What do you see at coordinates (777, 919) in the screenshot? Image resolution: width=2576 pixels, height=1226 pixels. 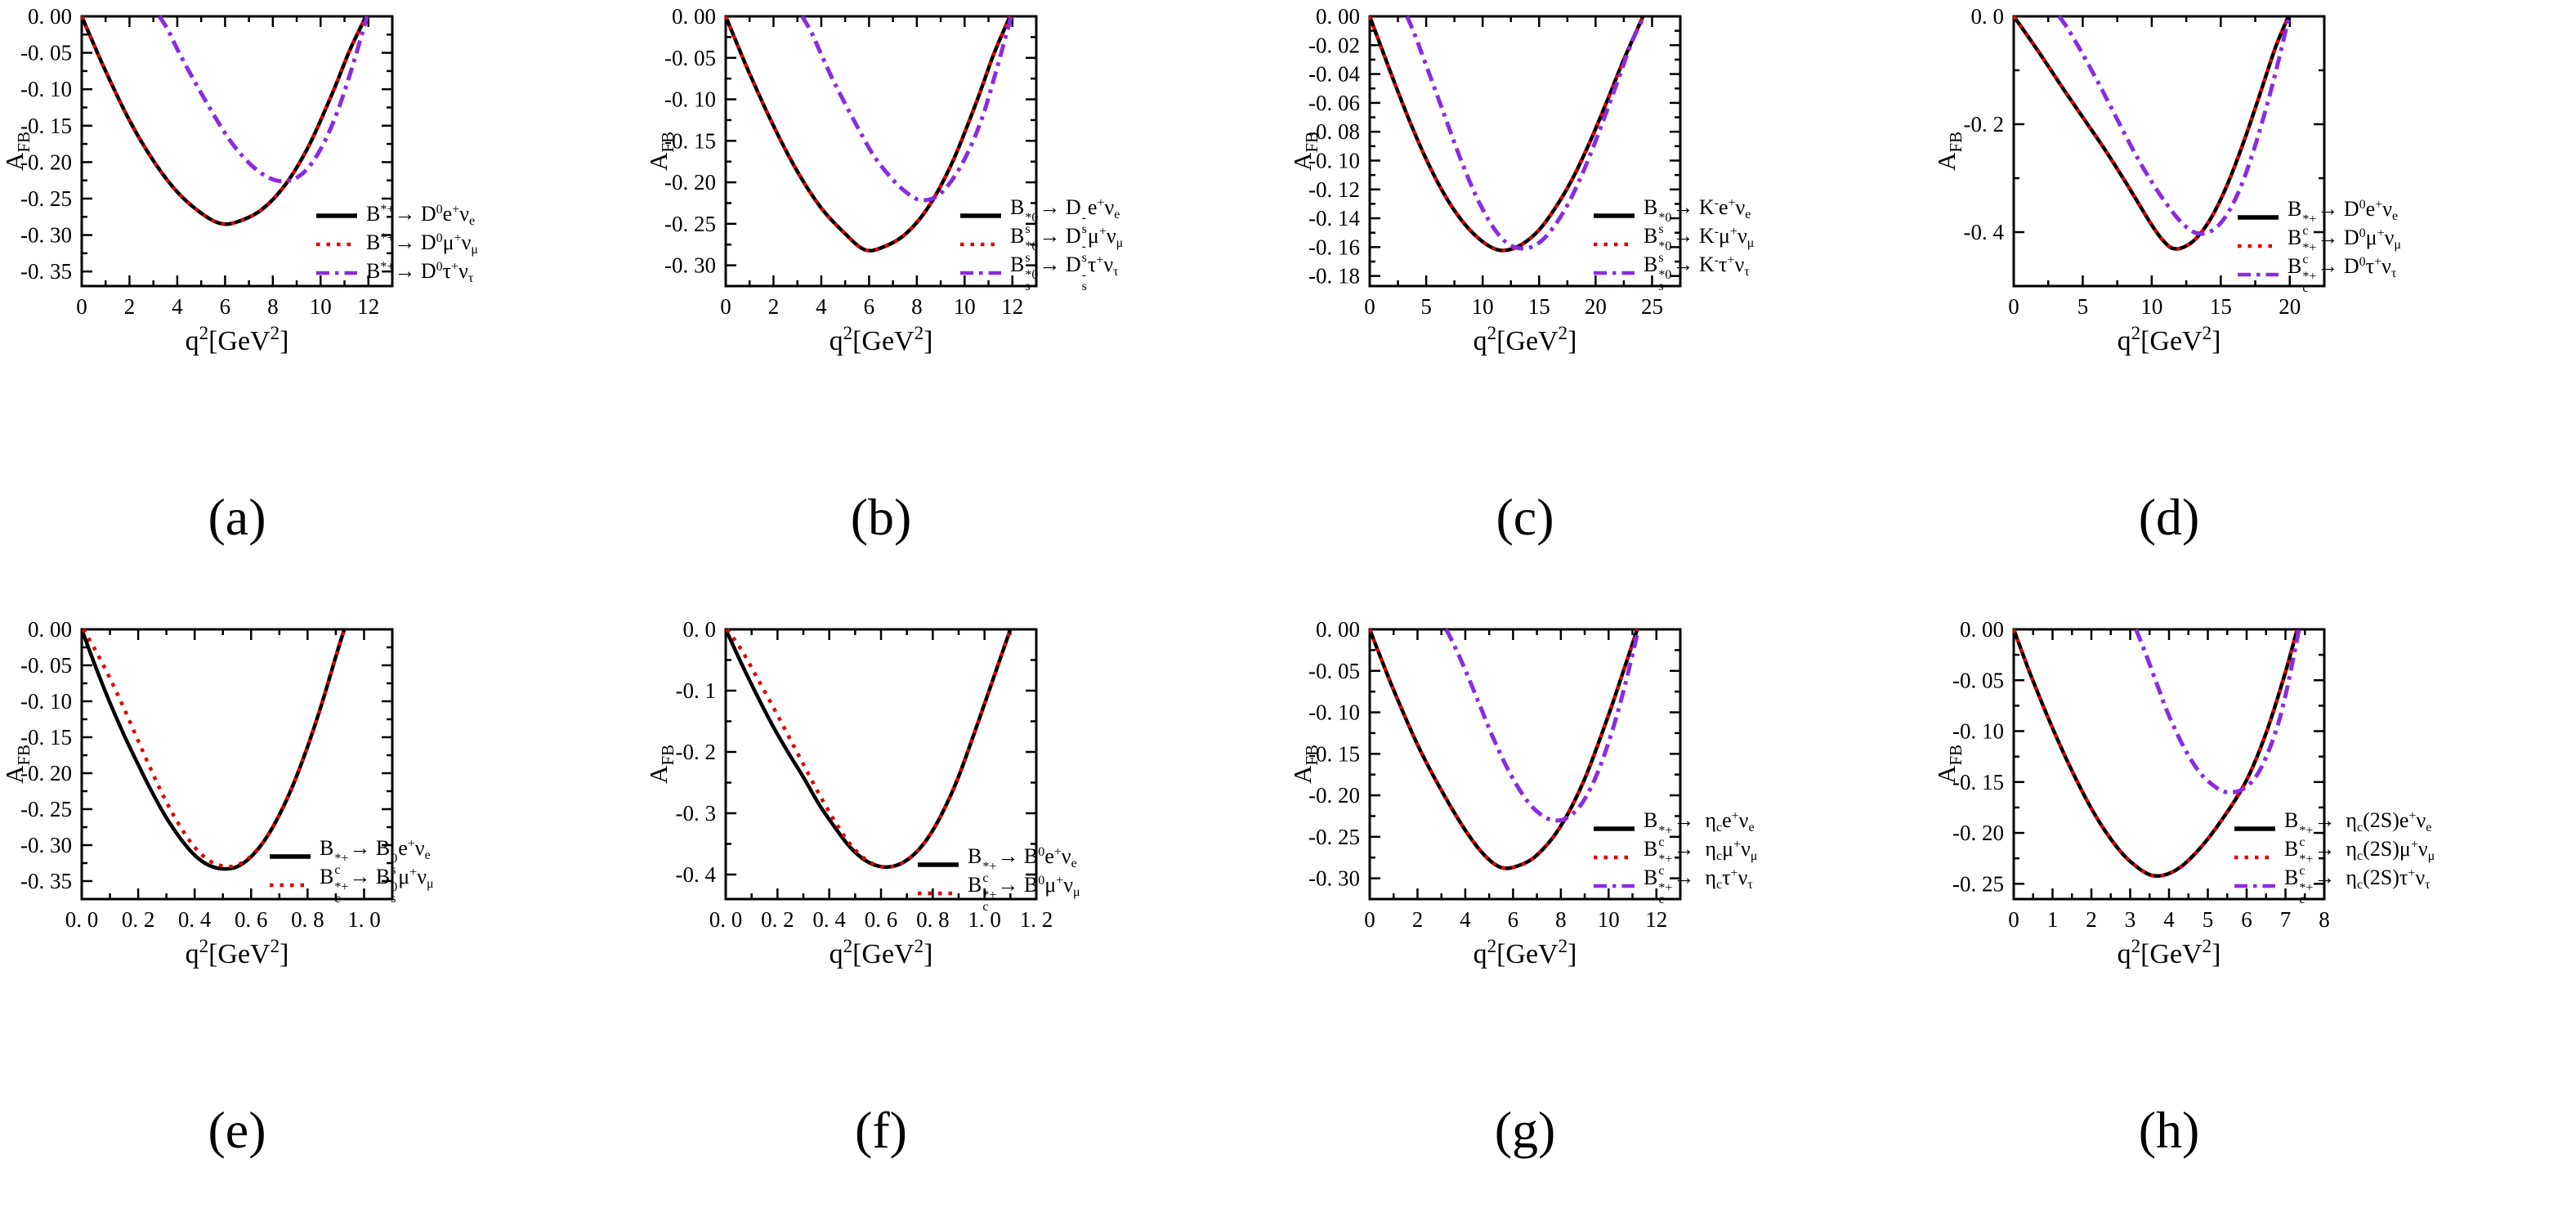 I see `x-tick-label: 0. 2` at bounding box center [777, 919].